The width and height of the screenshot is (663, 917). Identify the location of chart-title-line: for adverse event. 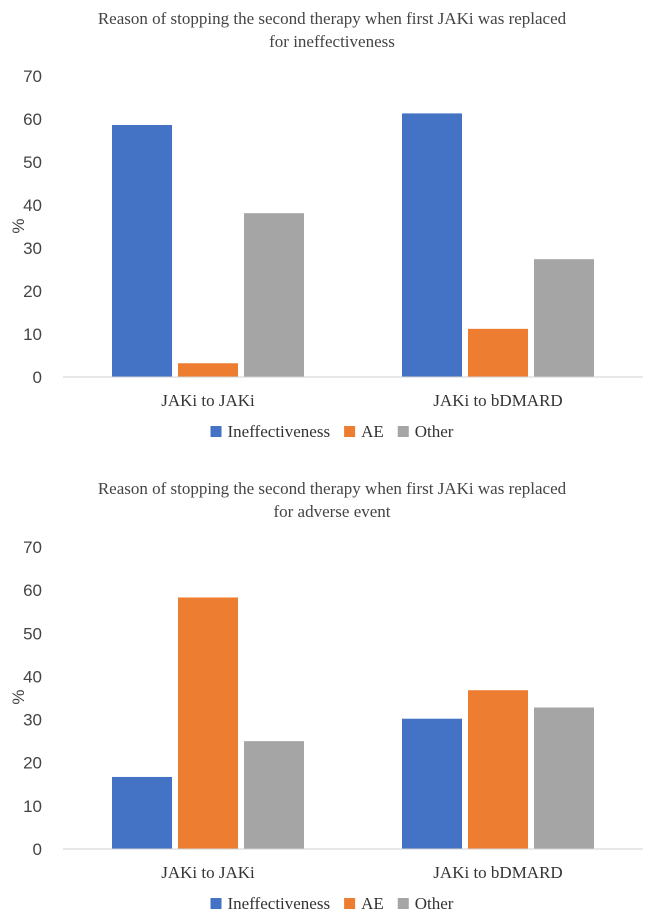
(331, 511).